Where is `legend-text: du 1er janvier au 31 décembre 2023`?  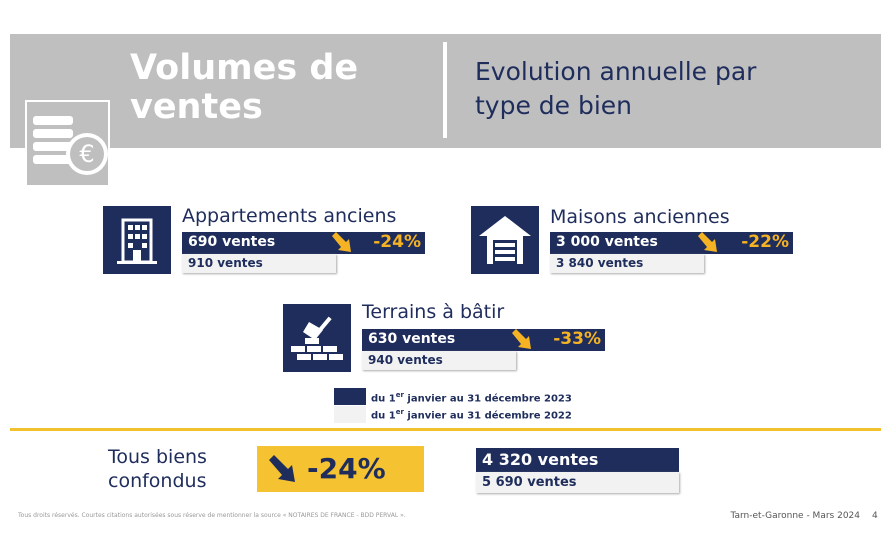 legend-text: du 1er janvier au 31 décembre 2023 is located at coordinates (471, 397).